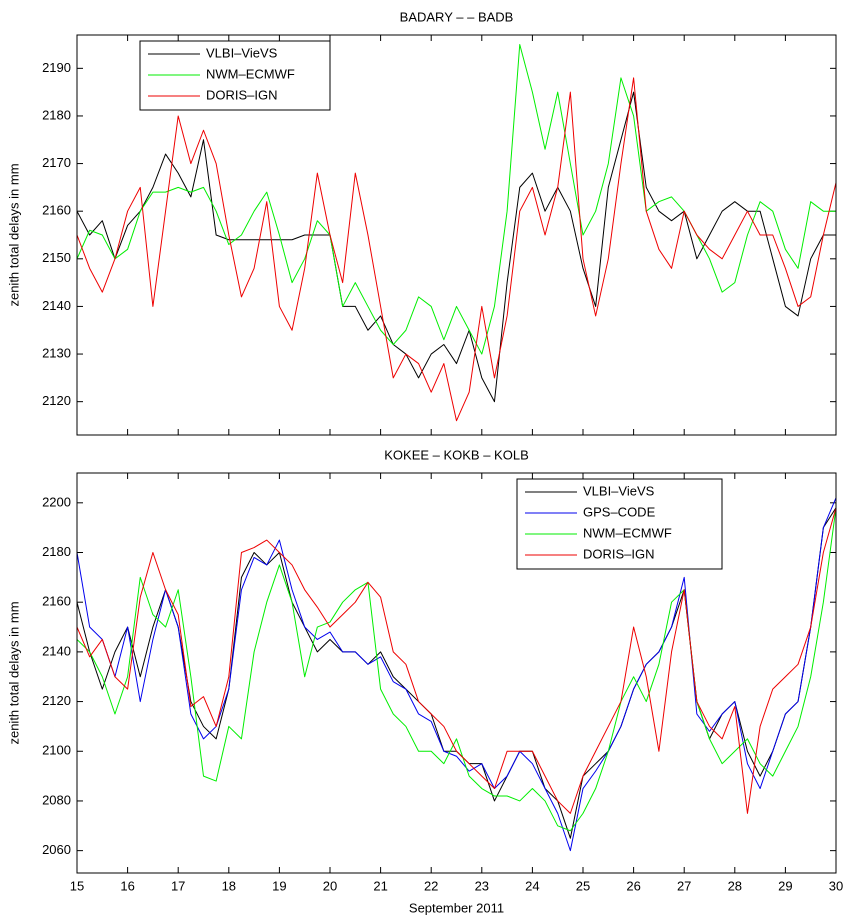  What do you see at coordinates (456, 907) in the screenshot?
I see `x-axis-label: September 2011` at bounding box center [456, 907].